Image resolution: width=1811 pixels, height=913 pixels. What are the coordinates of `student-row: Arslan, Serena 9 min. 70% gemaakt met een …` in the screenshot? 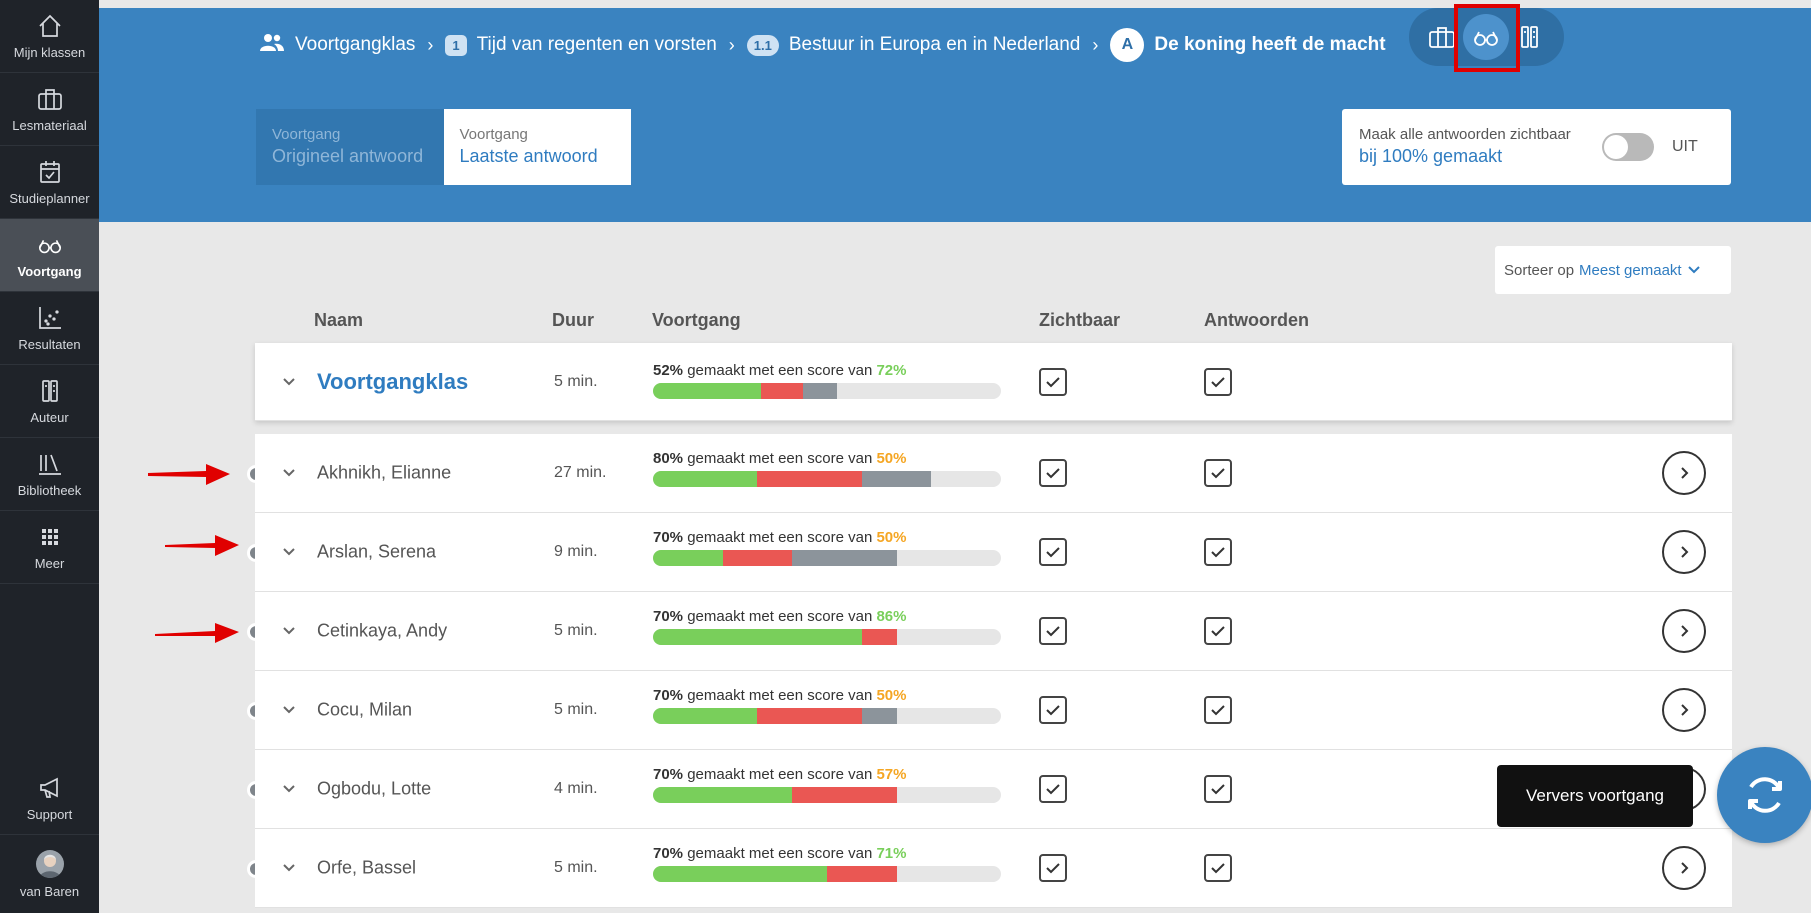 It's located at (993, 552).